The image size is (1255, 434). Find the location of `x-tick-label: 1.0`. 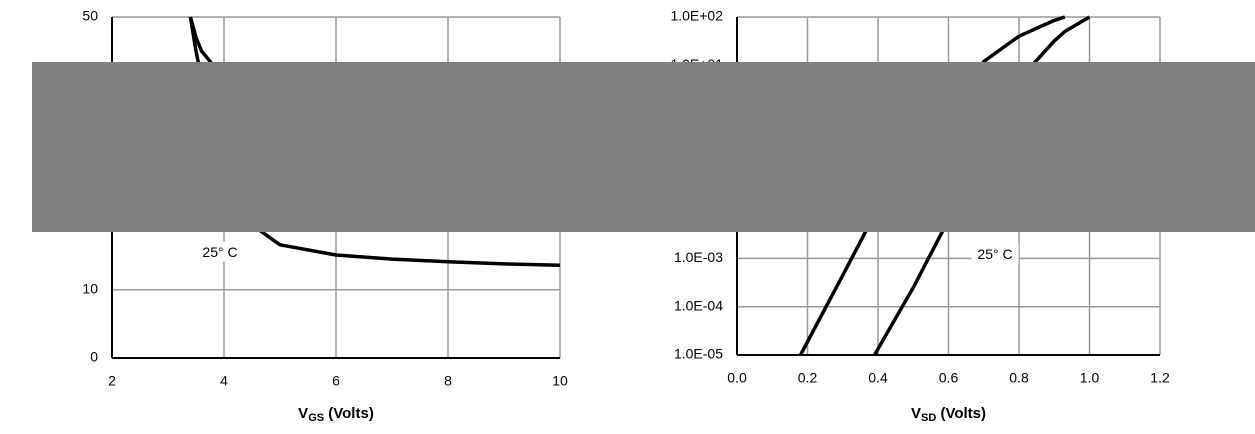

x-tick-label: 1.0 is located at coordinates (1090, 378).